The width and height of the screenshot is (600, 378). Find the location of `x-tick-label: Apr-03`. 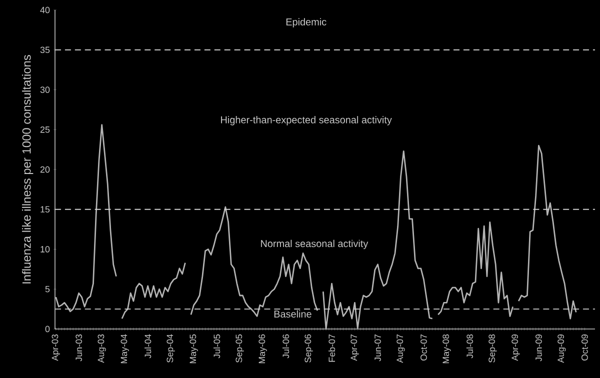

x-tick-label: Apr-03 is located at coordinates (56, 347).